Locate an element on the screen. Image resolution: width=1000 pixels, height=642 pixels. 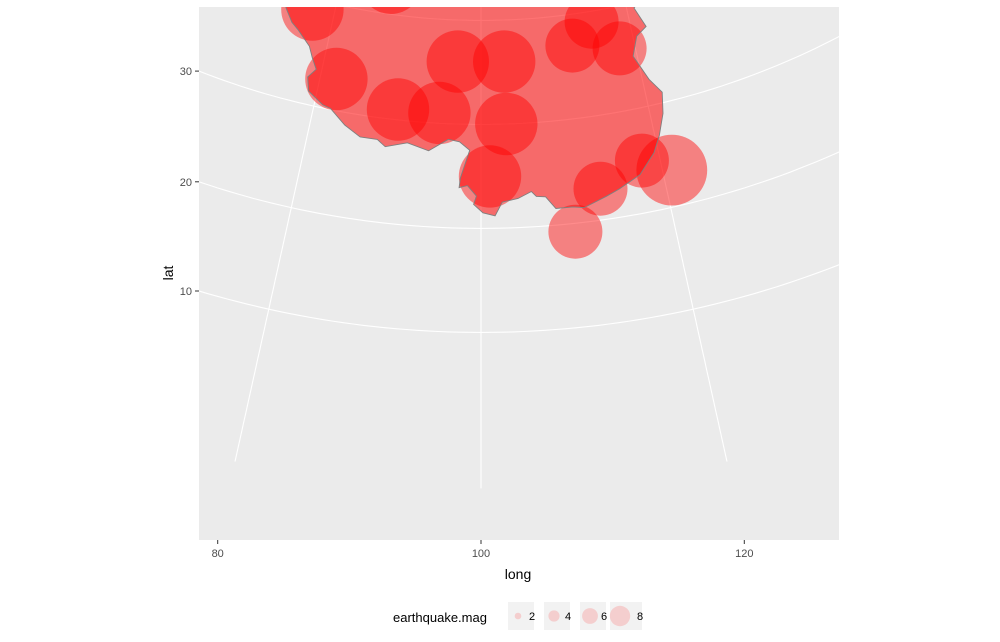
earthquake-point-taiwan is located at coordinates (672, 170).